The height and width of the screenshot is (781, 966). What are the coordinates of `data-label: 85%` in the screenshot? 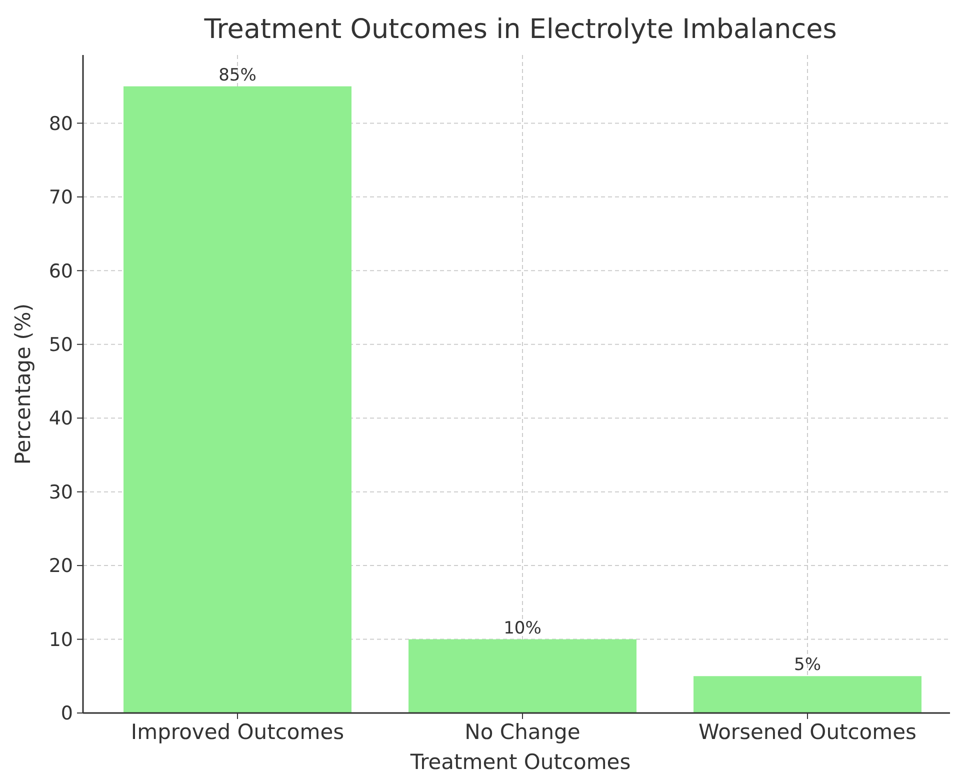 It's located at (237, 75).